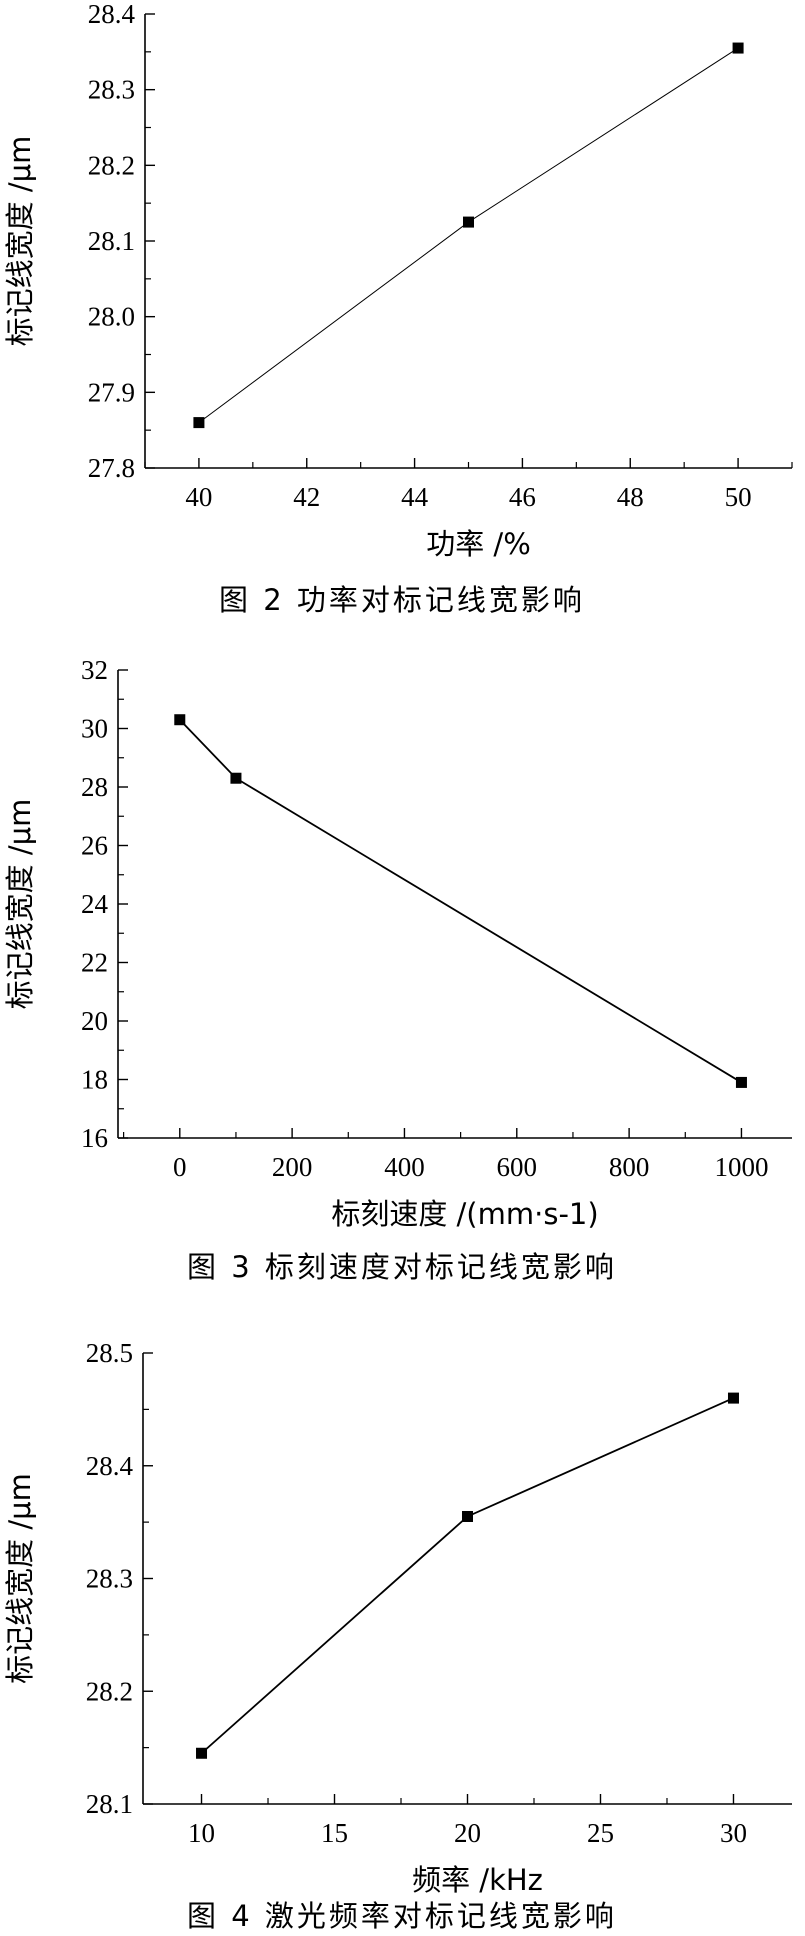 The image size is (805, 1936). I want to click on chart-0-x-axis-title: 功率 /%, so click(478, 544).